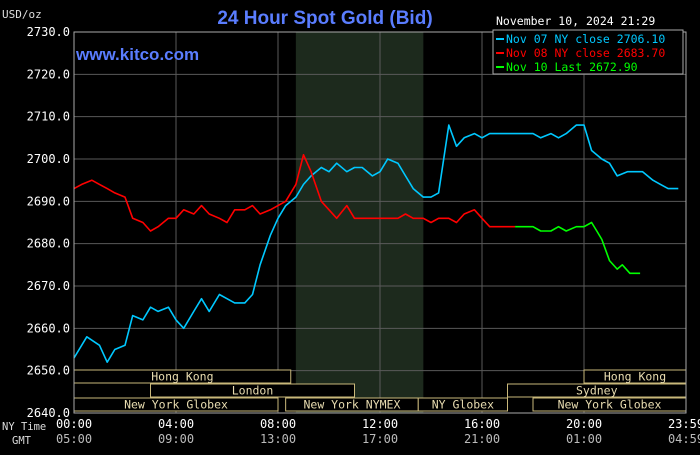  What do you see at coordinates (48, 244) in the screenshot?
I see `y-tick-label: 2680.0` at bounding box center [48, 244].